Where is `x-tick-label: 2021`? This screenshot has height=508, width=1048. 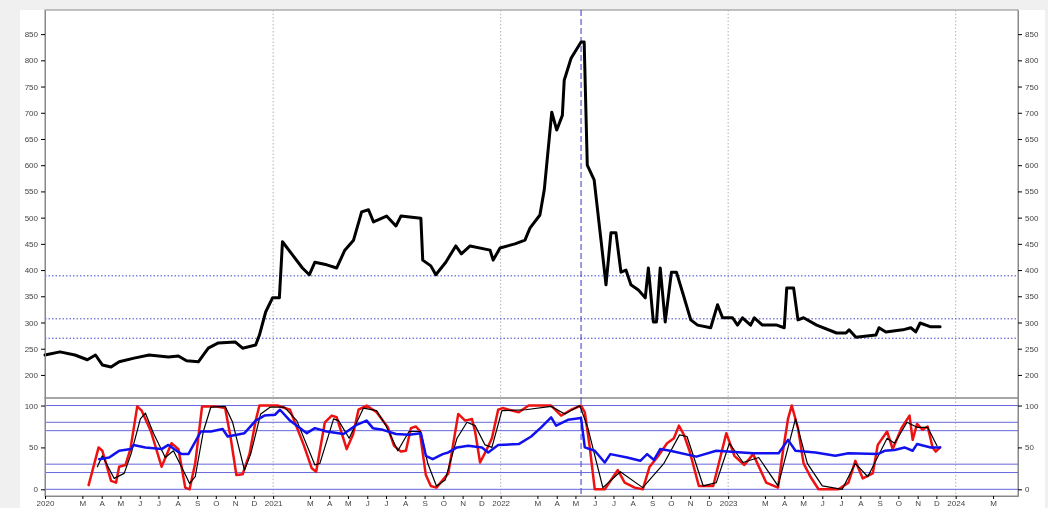 x-tick-label: 2021 is located at coordinates (274, 503).